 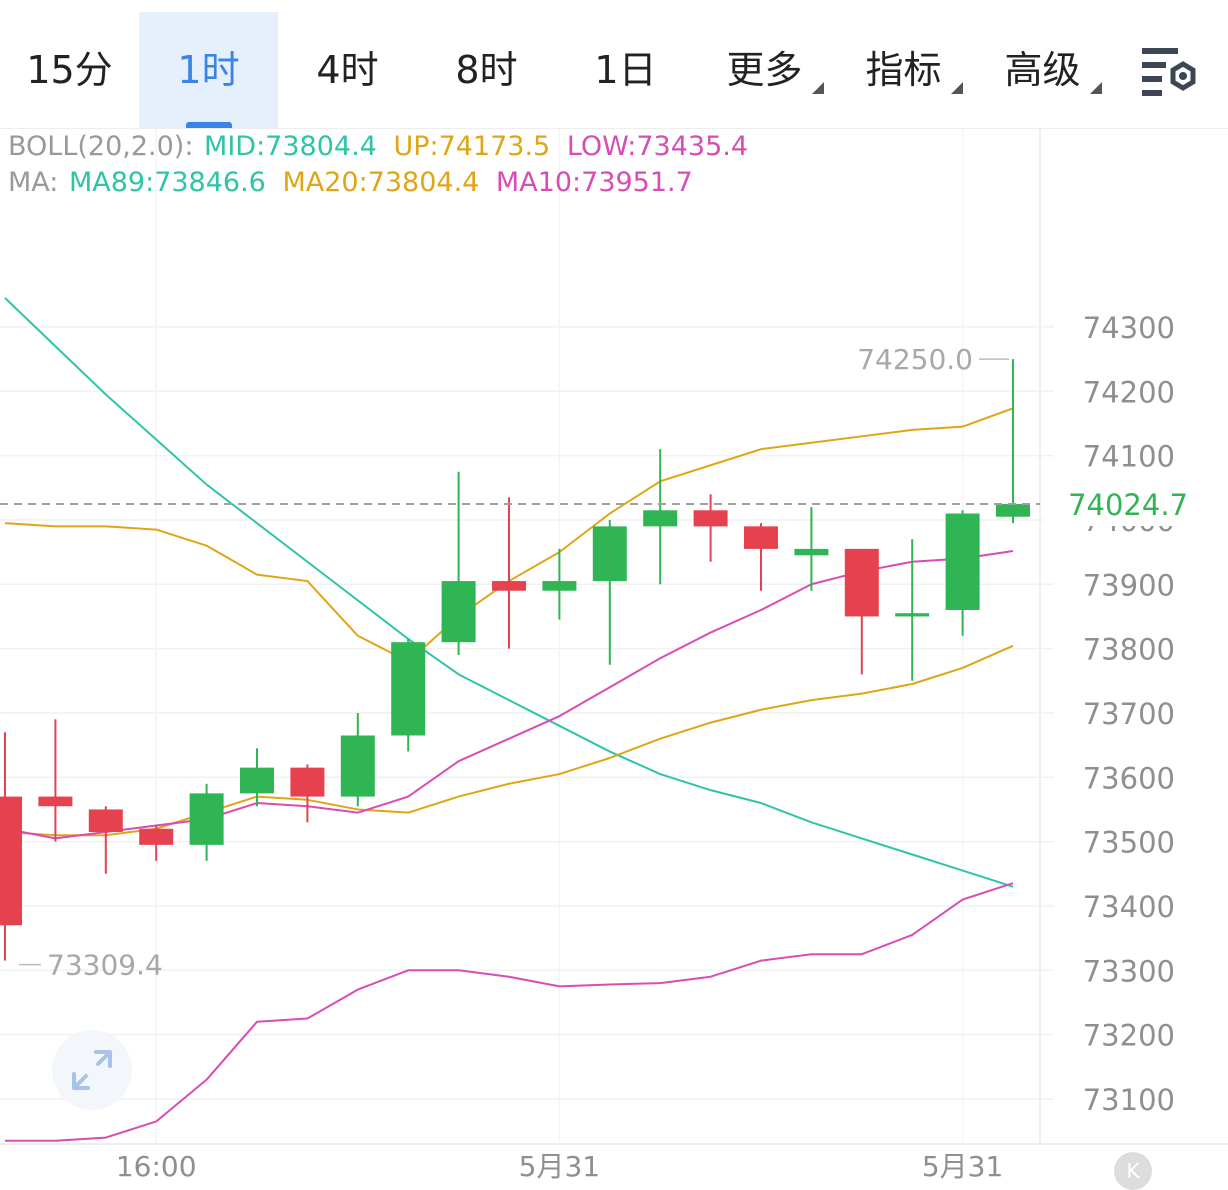 I want to click on y-tick-label: 73500, so click(x=1129, y=843).